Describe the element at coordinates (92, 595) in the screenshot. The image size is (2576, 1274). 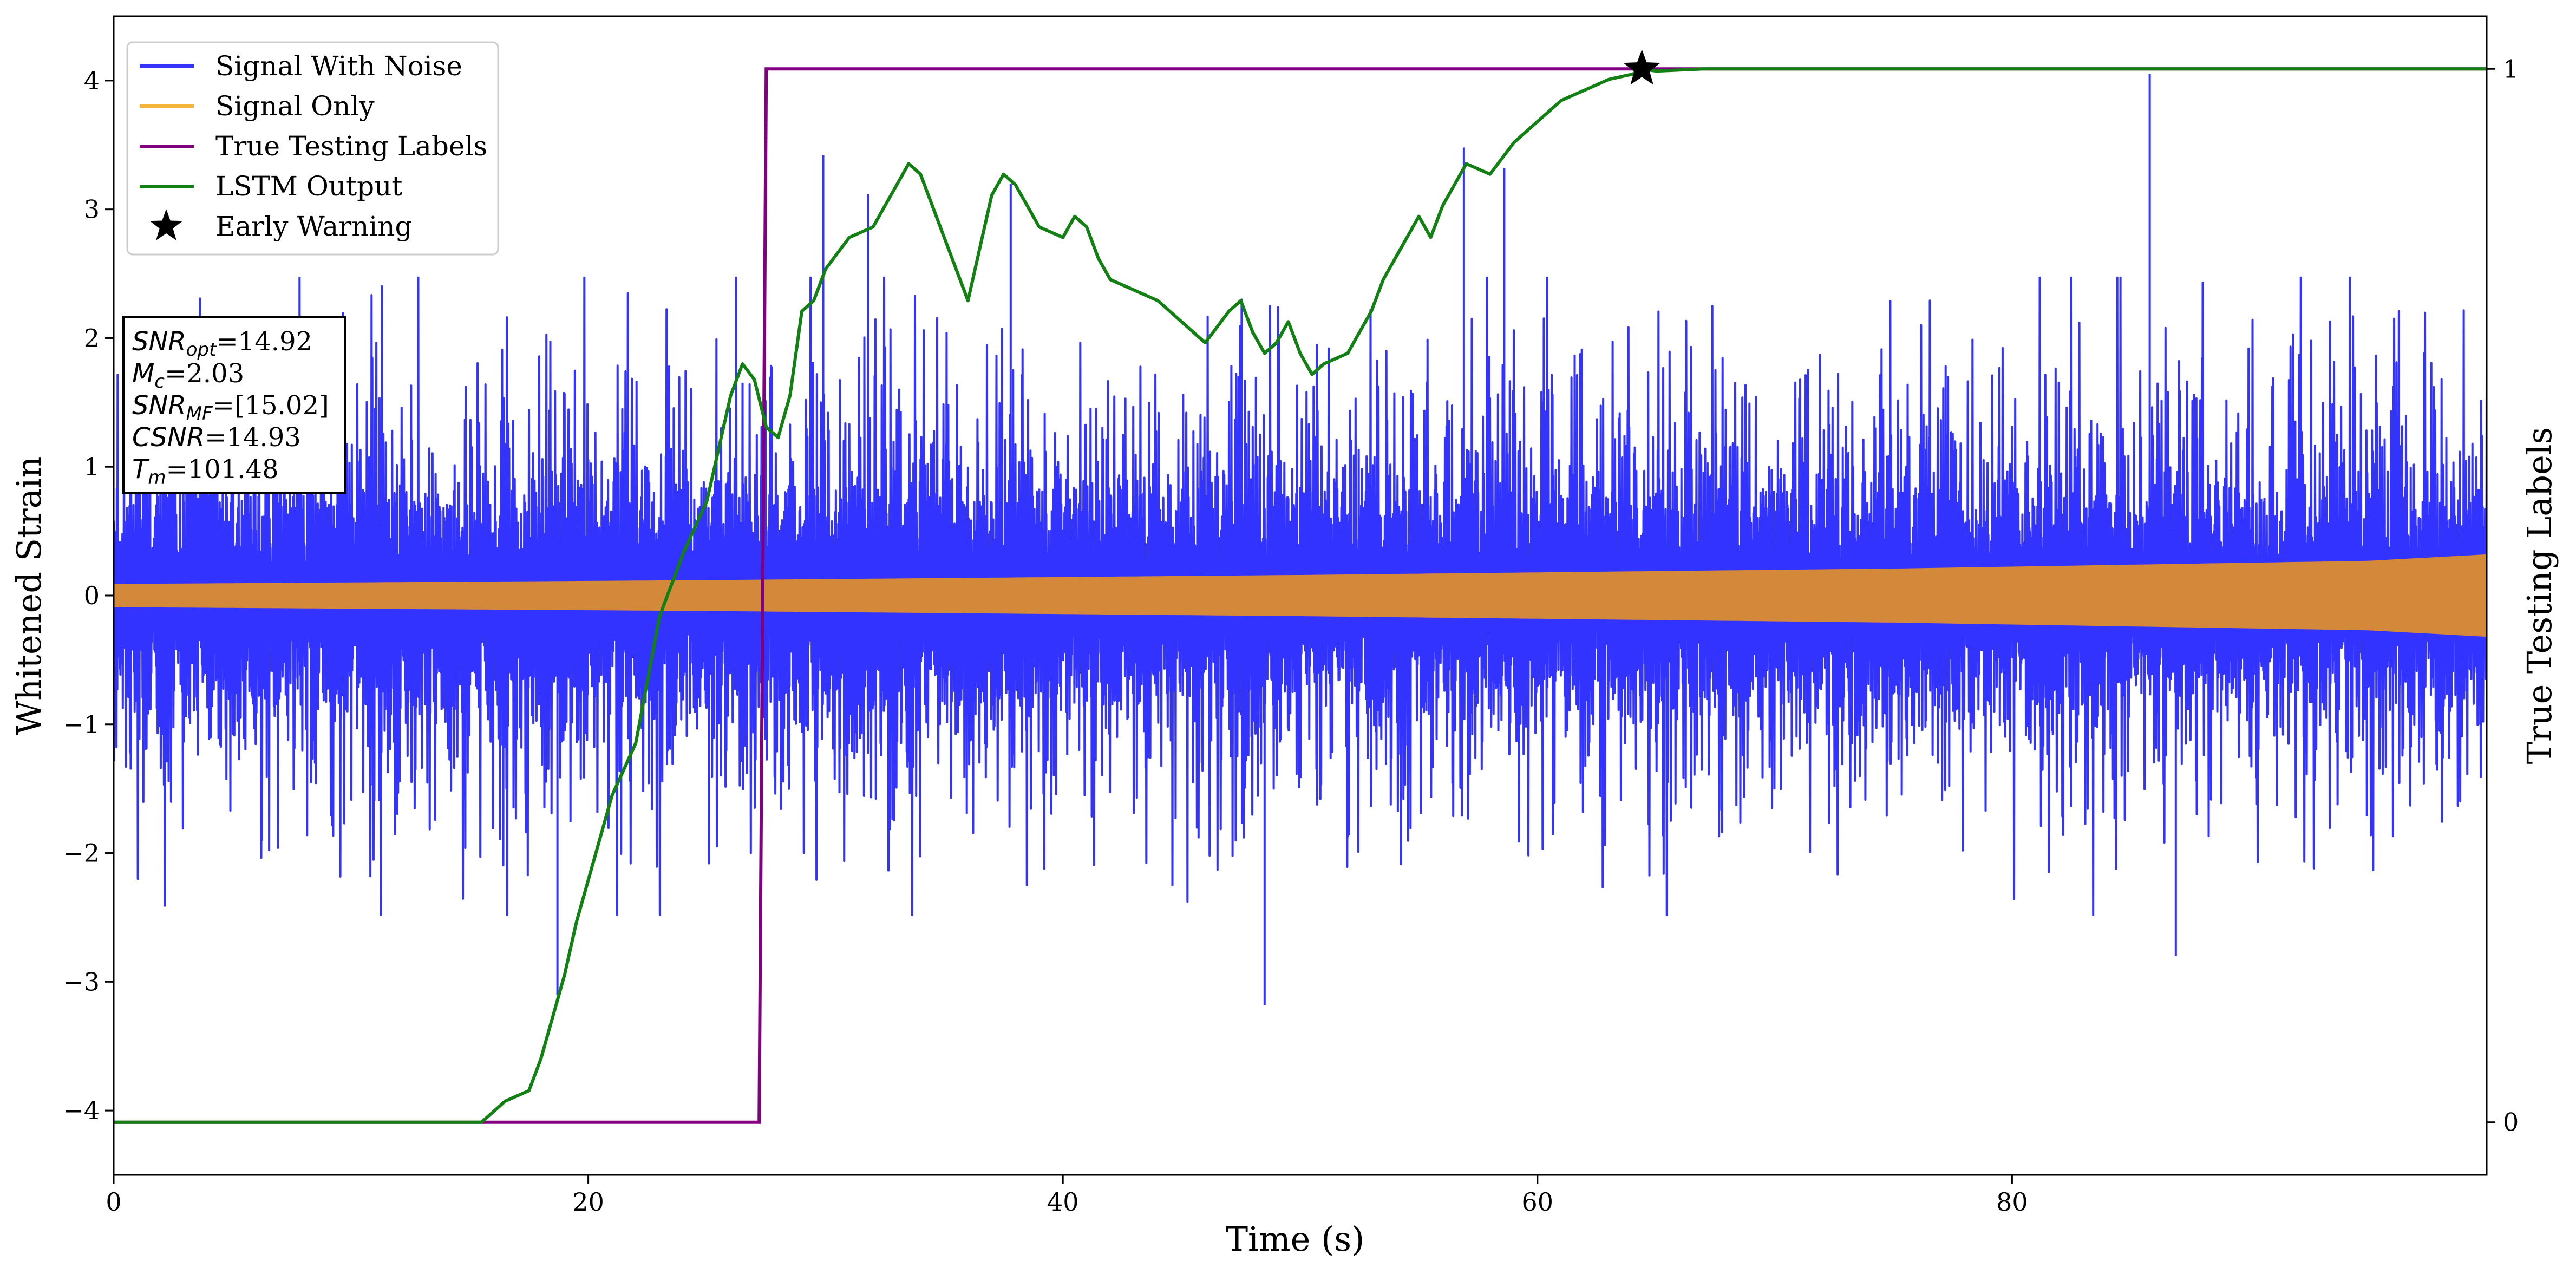
I see `y-tick-label: 0` at that location.